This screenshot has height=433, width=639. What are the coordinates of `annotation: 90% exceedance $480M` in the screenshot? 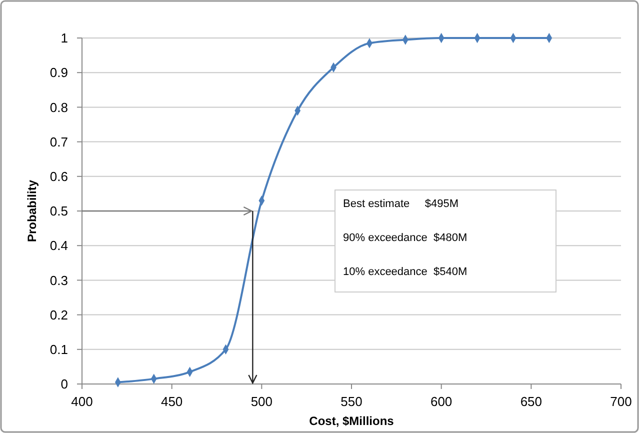 It's located at (405, 238).